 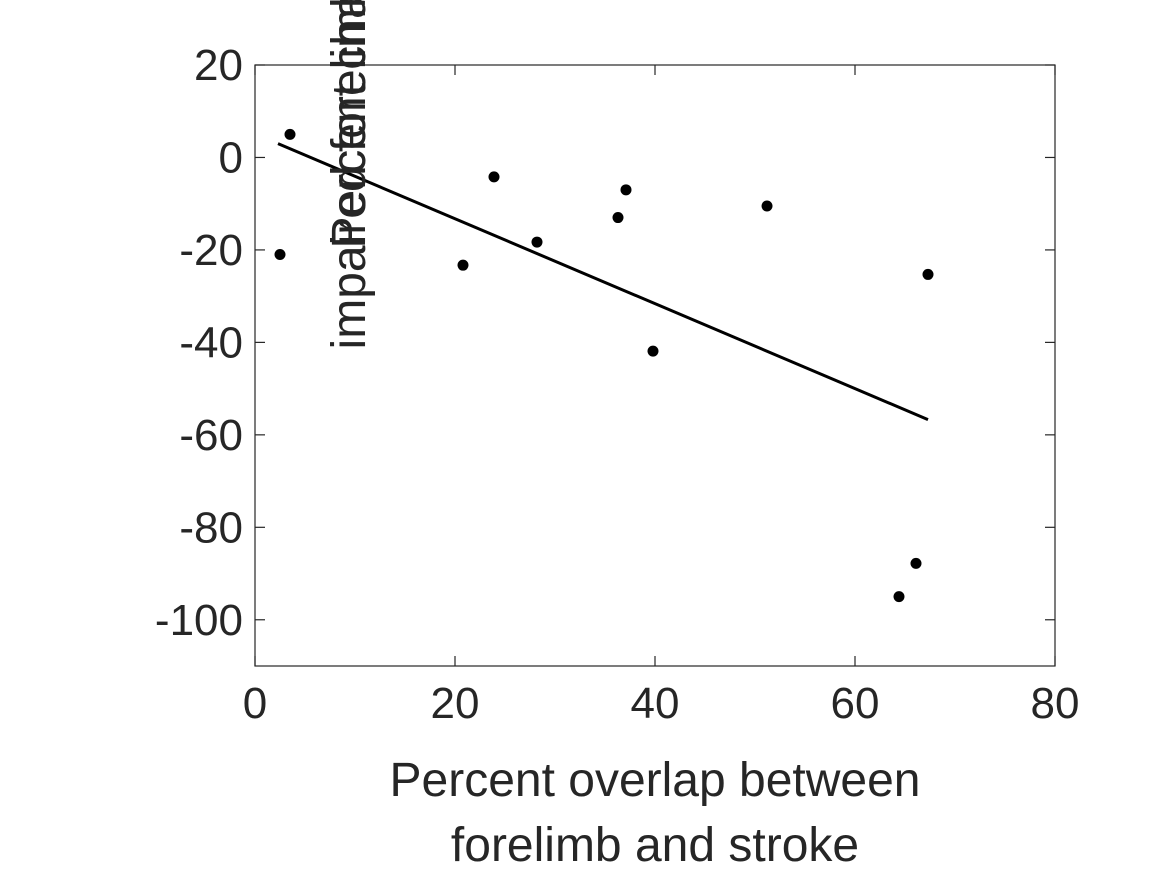 What do you see at coordinates (231, 157) in the screenshot?
I see `y-tick-label-1: 0` at bounding box center [231, 157].